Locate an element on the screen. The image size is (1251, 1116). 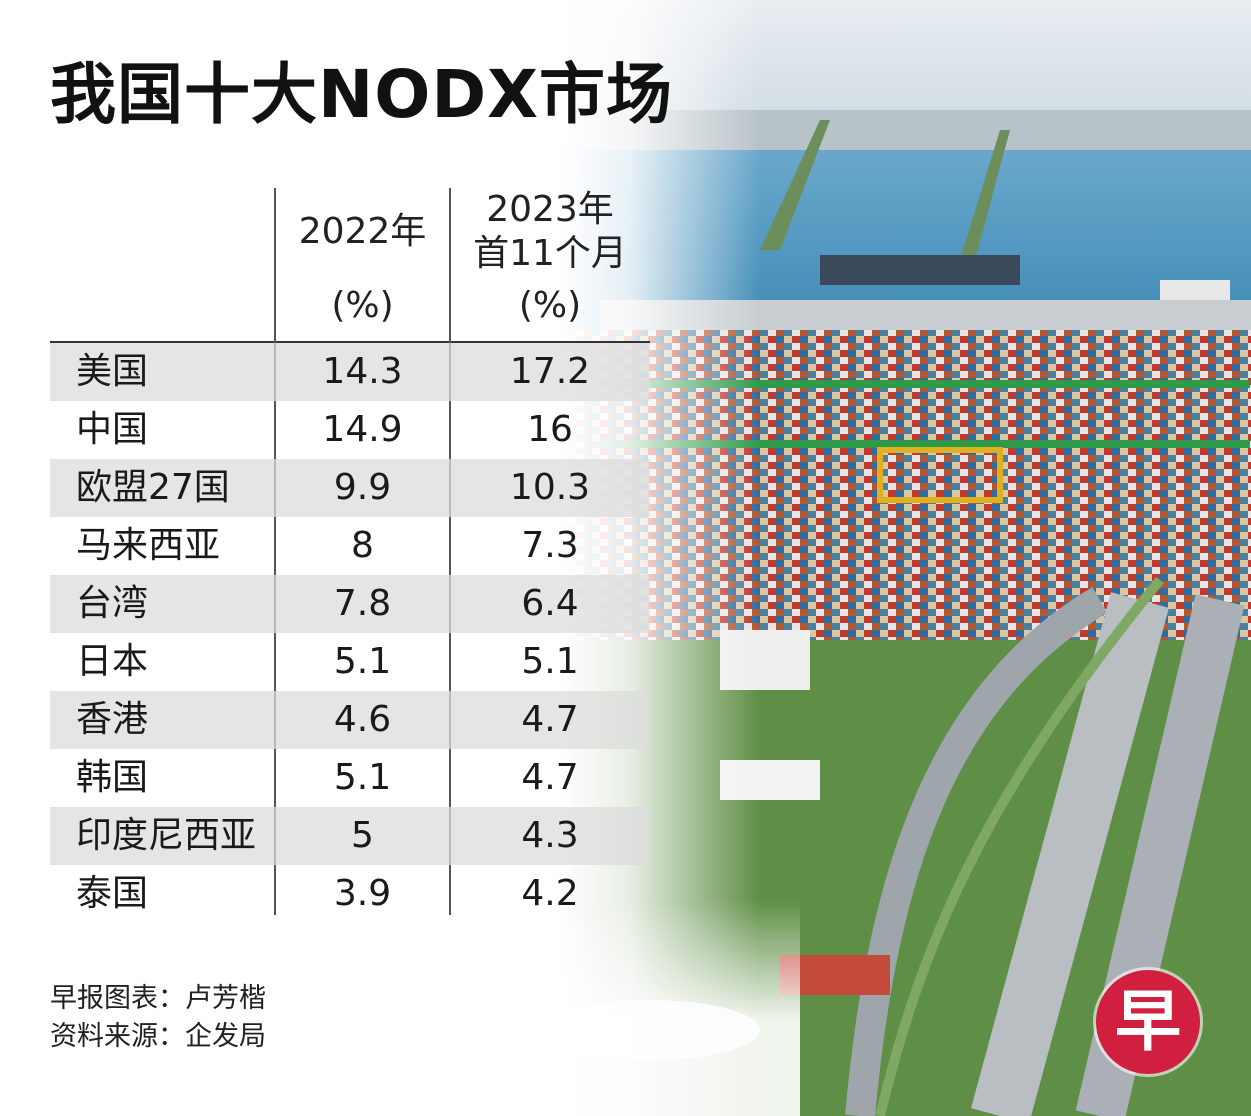
zaobao-logo: 早 is located at coordinates (1148, 1022).